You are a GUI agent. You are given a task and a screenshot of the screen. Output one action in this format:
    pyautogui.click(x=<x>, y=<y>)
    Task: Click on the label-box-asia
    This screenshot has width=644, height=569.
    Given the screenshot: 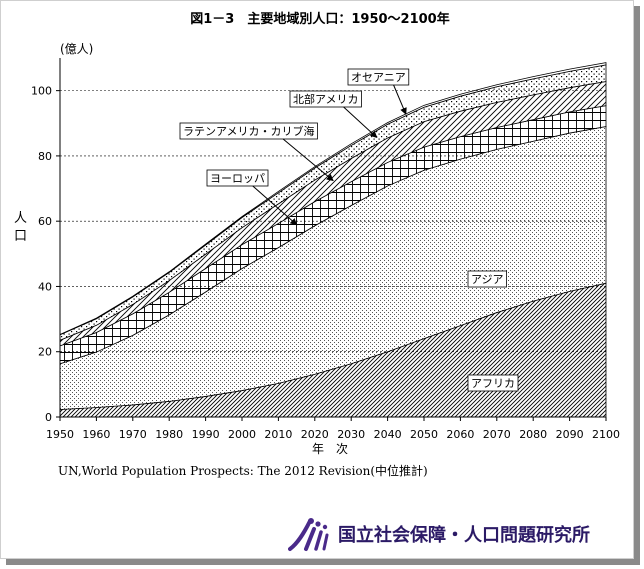 What is the action you would take?
    pyautogui.click(x=487, y=279)
    